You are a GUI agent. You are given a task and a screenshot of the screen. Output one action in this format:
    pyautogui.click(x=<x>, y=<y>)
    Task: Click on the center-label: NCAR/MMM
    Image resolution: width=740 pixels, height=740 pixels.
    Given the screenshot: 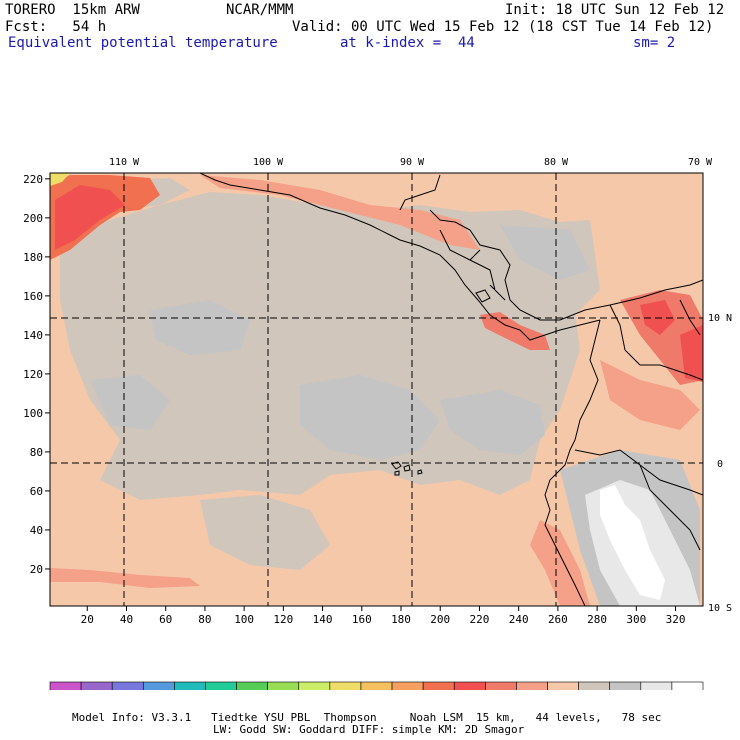 What is the action you would take?
    pyautogui.click(x=260, y=10)
    